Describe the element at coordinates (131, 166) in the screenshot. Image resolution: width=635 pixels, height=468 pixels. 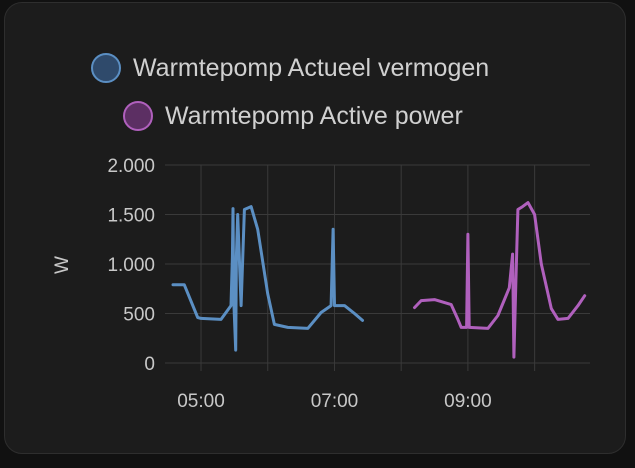
I see `y-tick-label: 2.000` at that location.